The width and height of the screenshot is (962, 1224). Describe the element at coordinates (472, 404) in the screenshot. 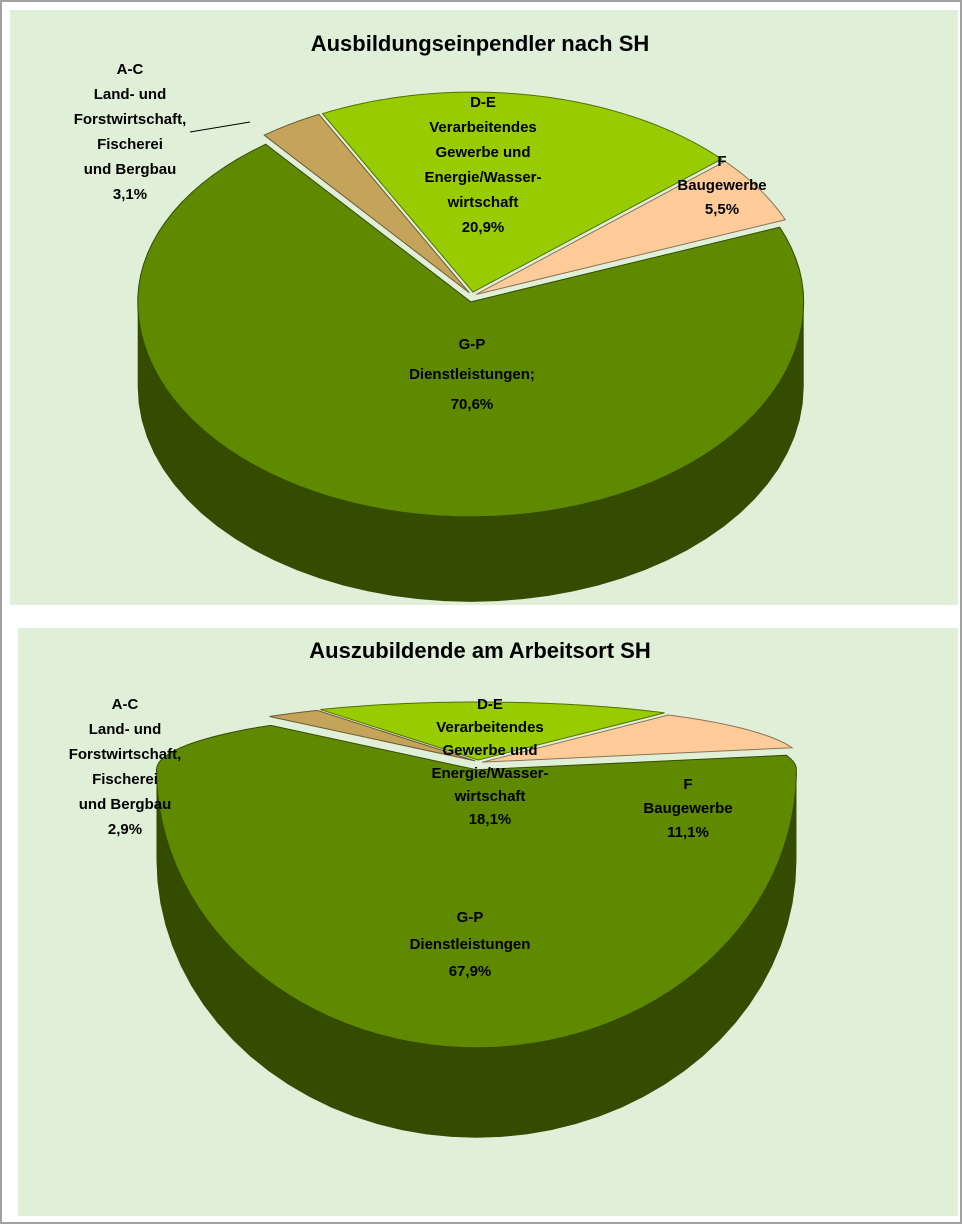

I see `value-label: 70,6%` at that location.